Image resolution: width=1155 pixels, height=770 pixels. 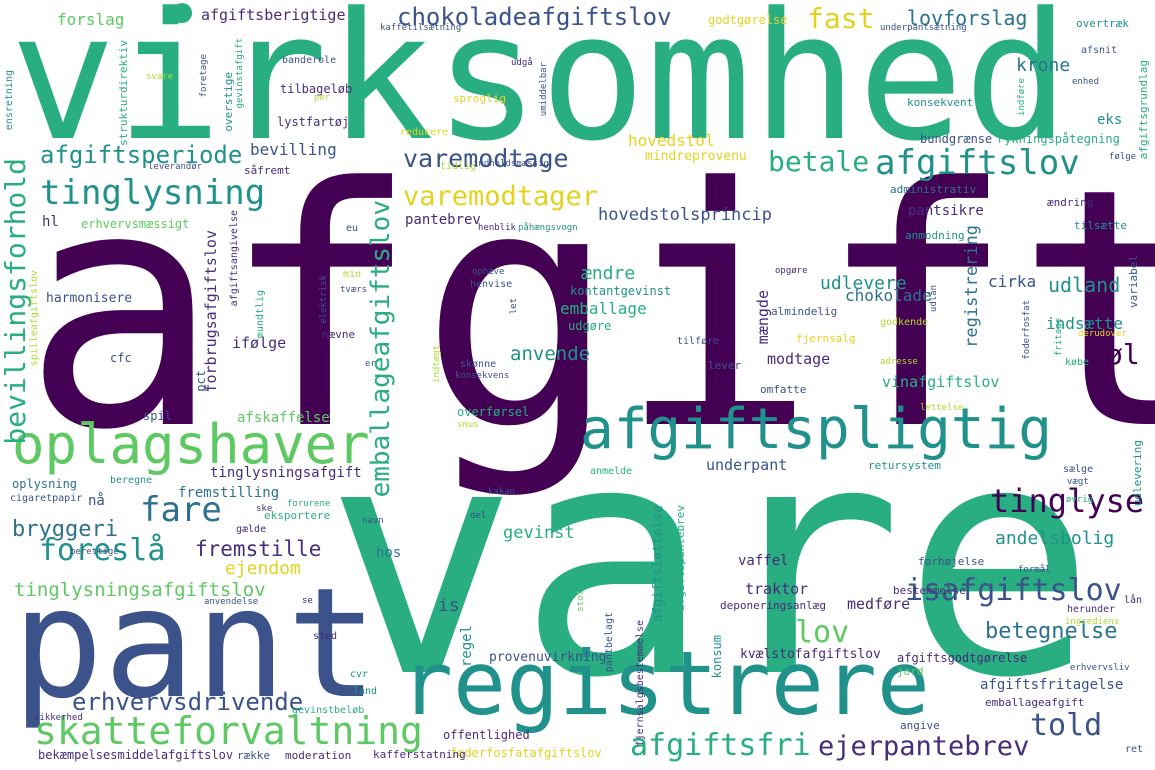 I want to click on word: udland, so click(x=1084, y=285).